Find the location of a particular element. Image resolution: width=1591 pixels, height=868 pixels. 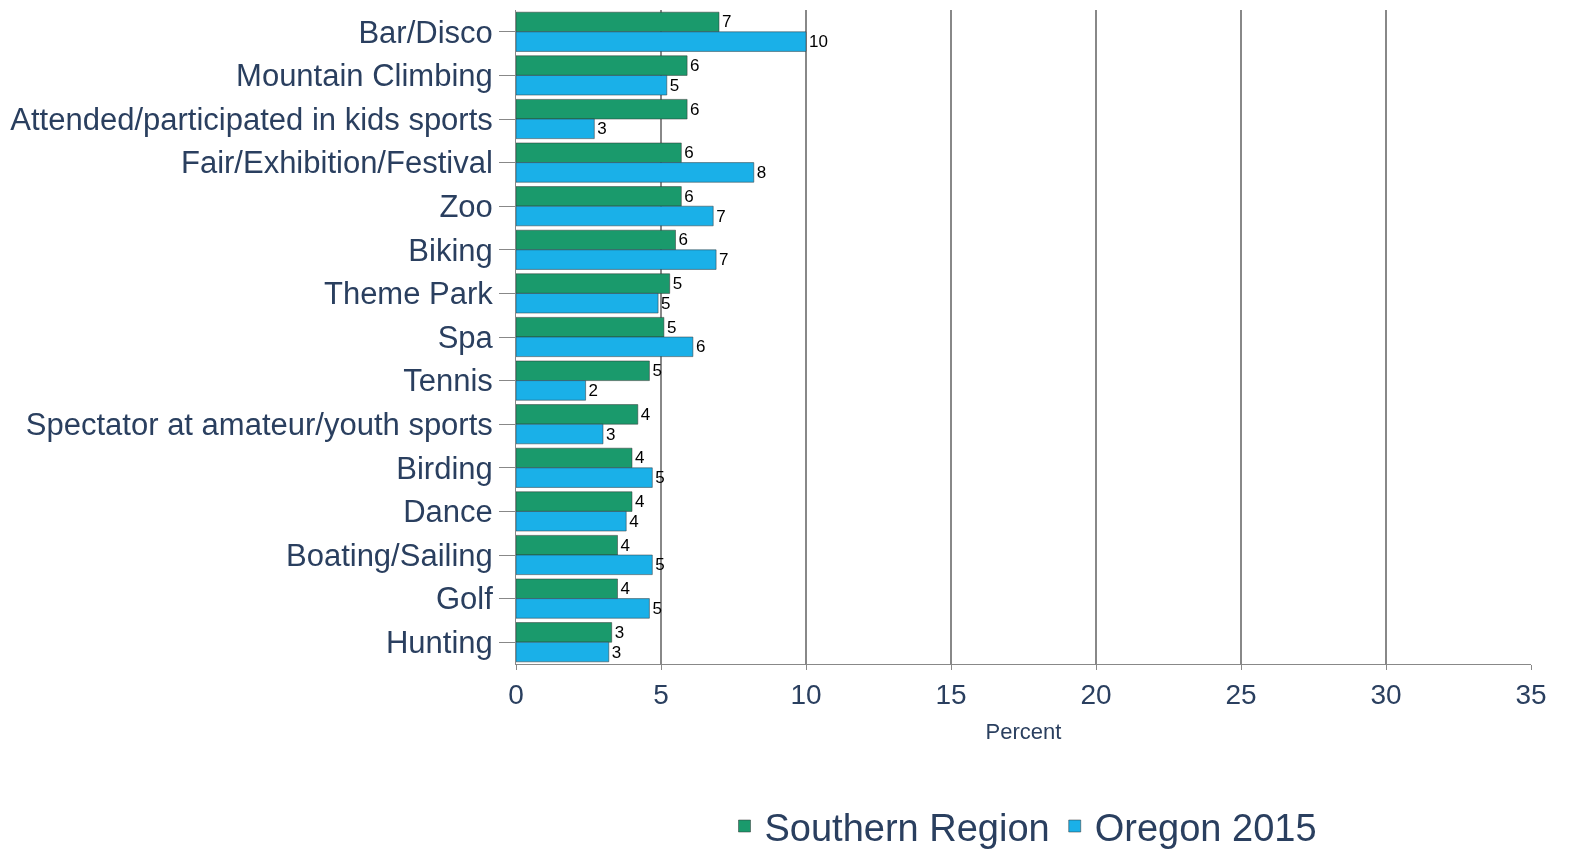

y-tick-label: Attended/participated in kids sports is located at coordinates (251, 119).